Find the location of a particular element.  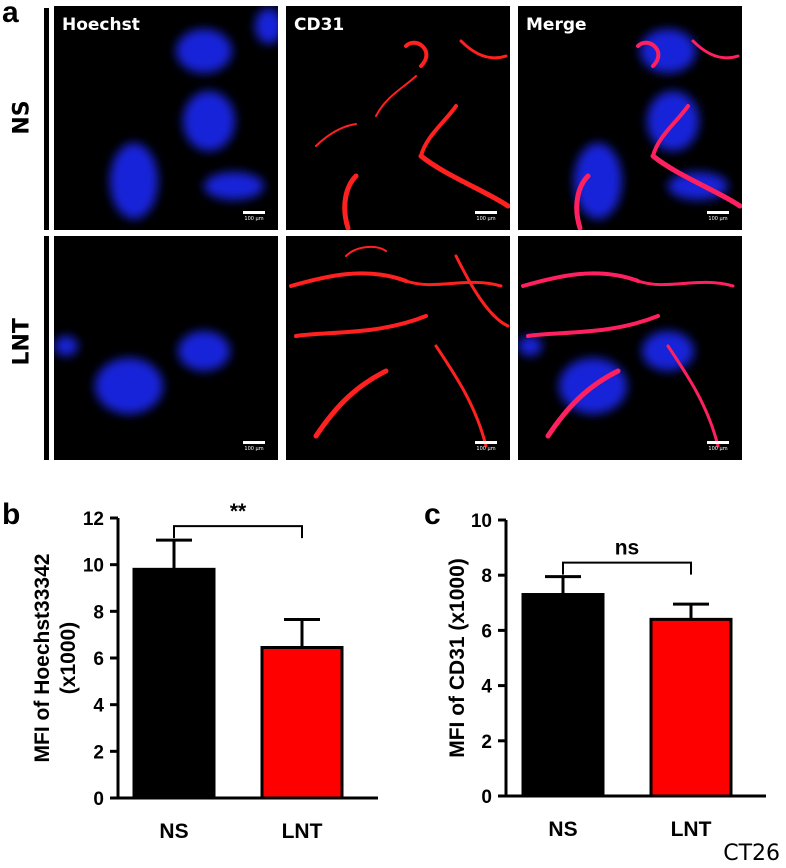

panel-letter-b: b is located at coordinates (11, 514).